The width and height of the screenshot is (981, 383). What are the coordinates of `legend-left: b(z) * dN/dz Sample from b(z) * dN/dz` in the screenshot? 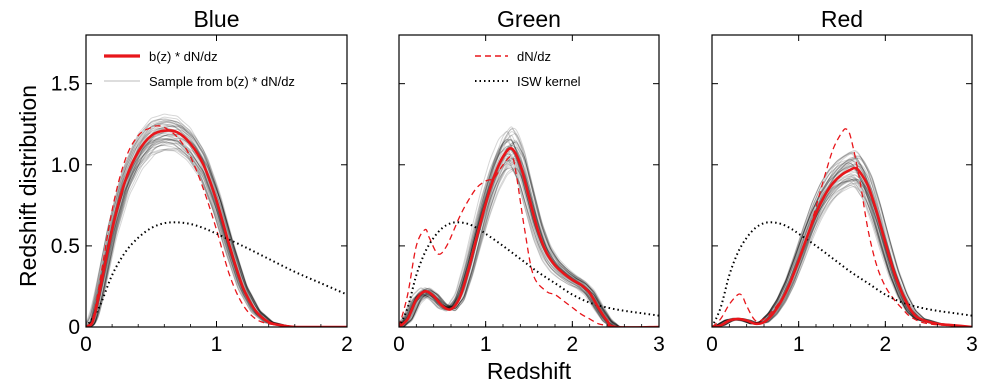 It's located at (199, 69).